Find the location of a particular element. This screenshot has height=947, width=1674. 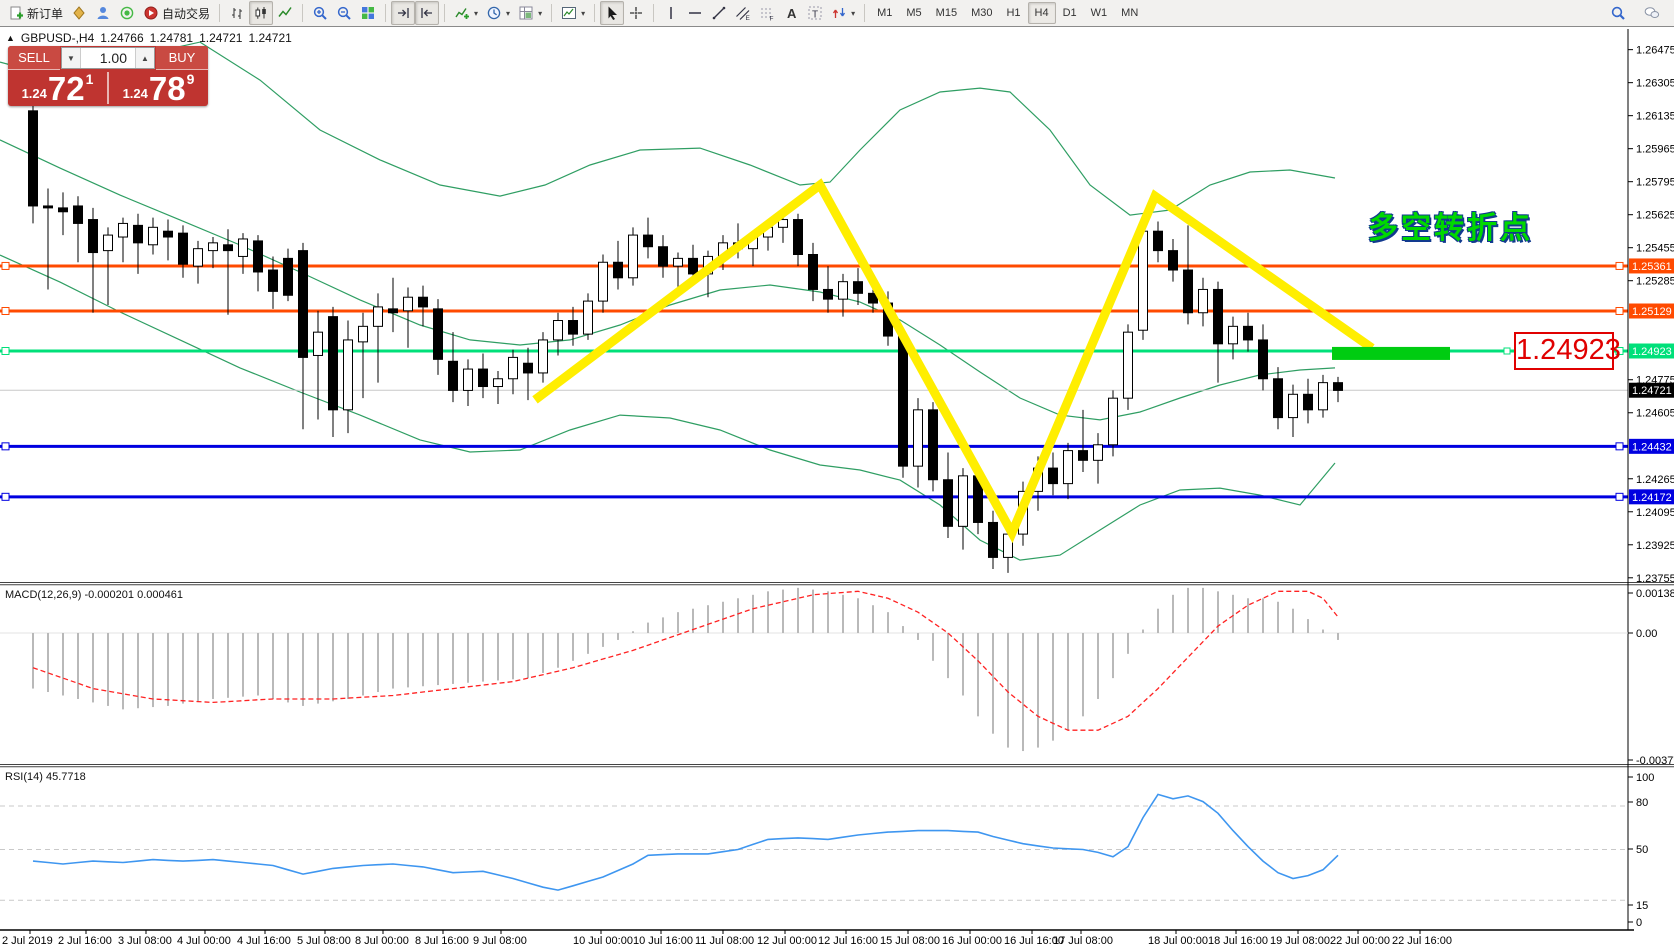

sell-button: SELL is located at coordinates (34, 58).